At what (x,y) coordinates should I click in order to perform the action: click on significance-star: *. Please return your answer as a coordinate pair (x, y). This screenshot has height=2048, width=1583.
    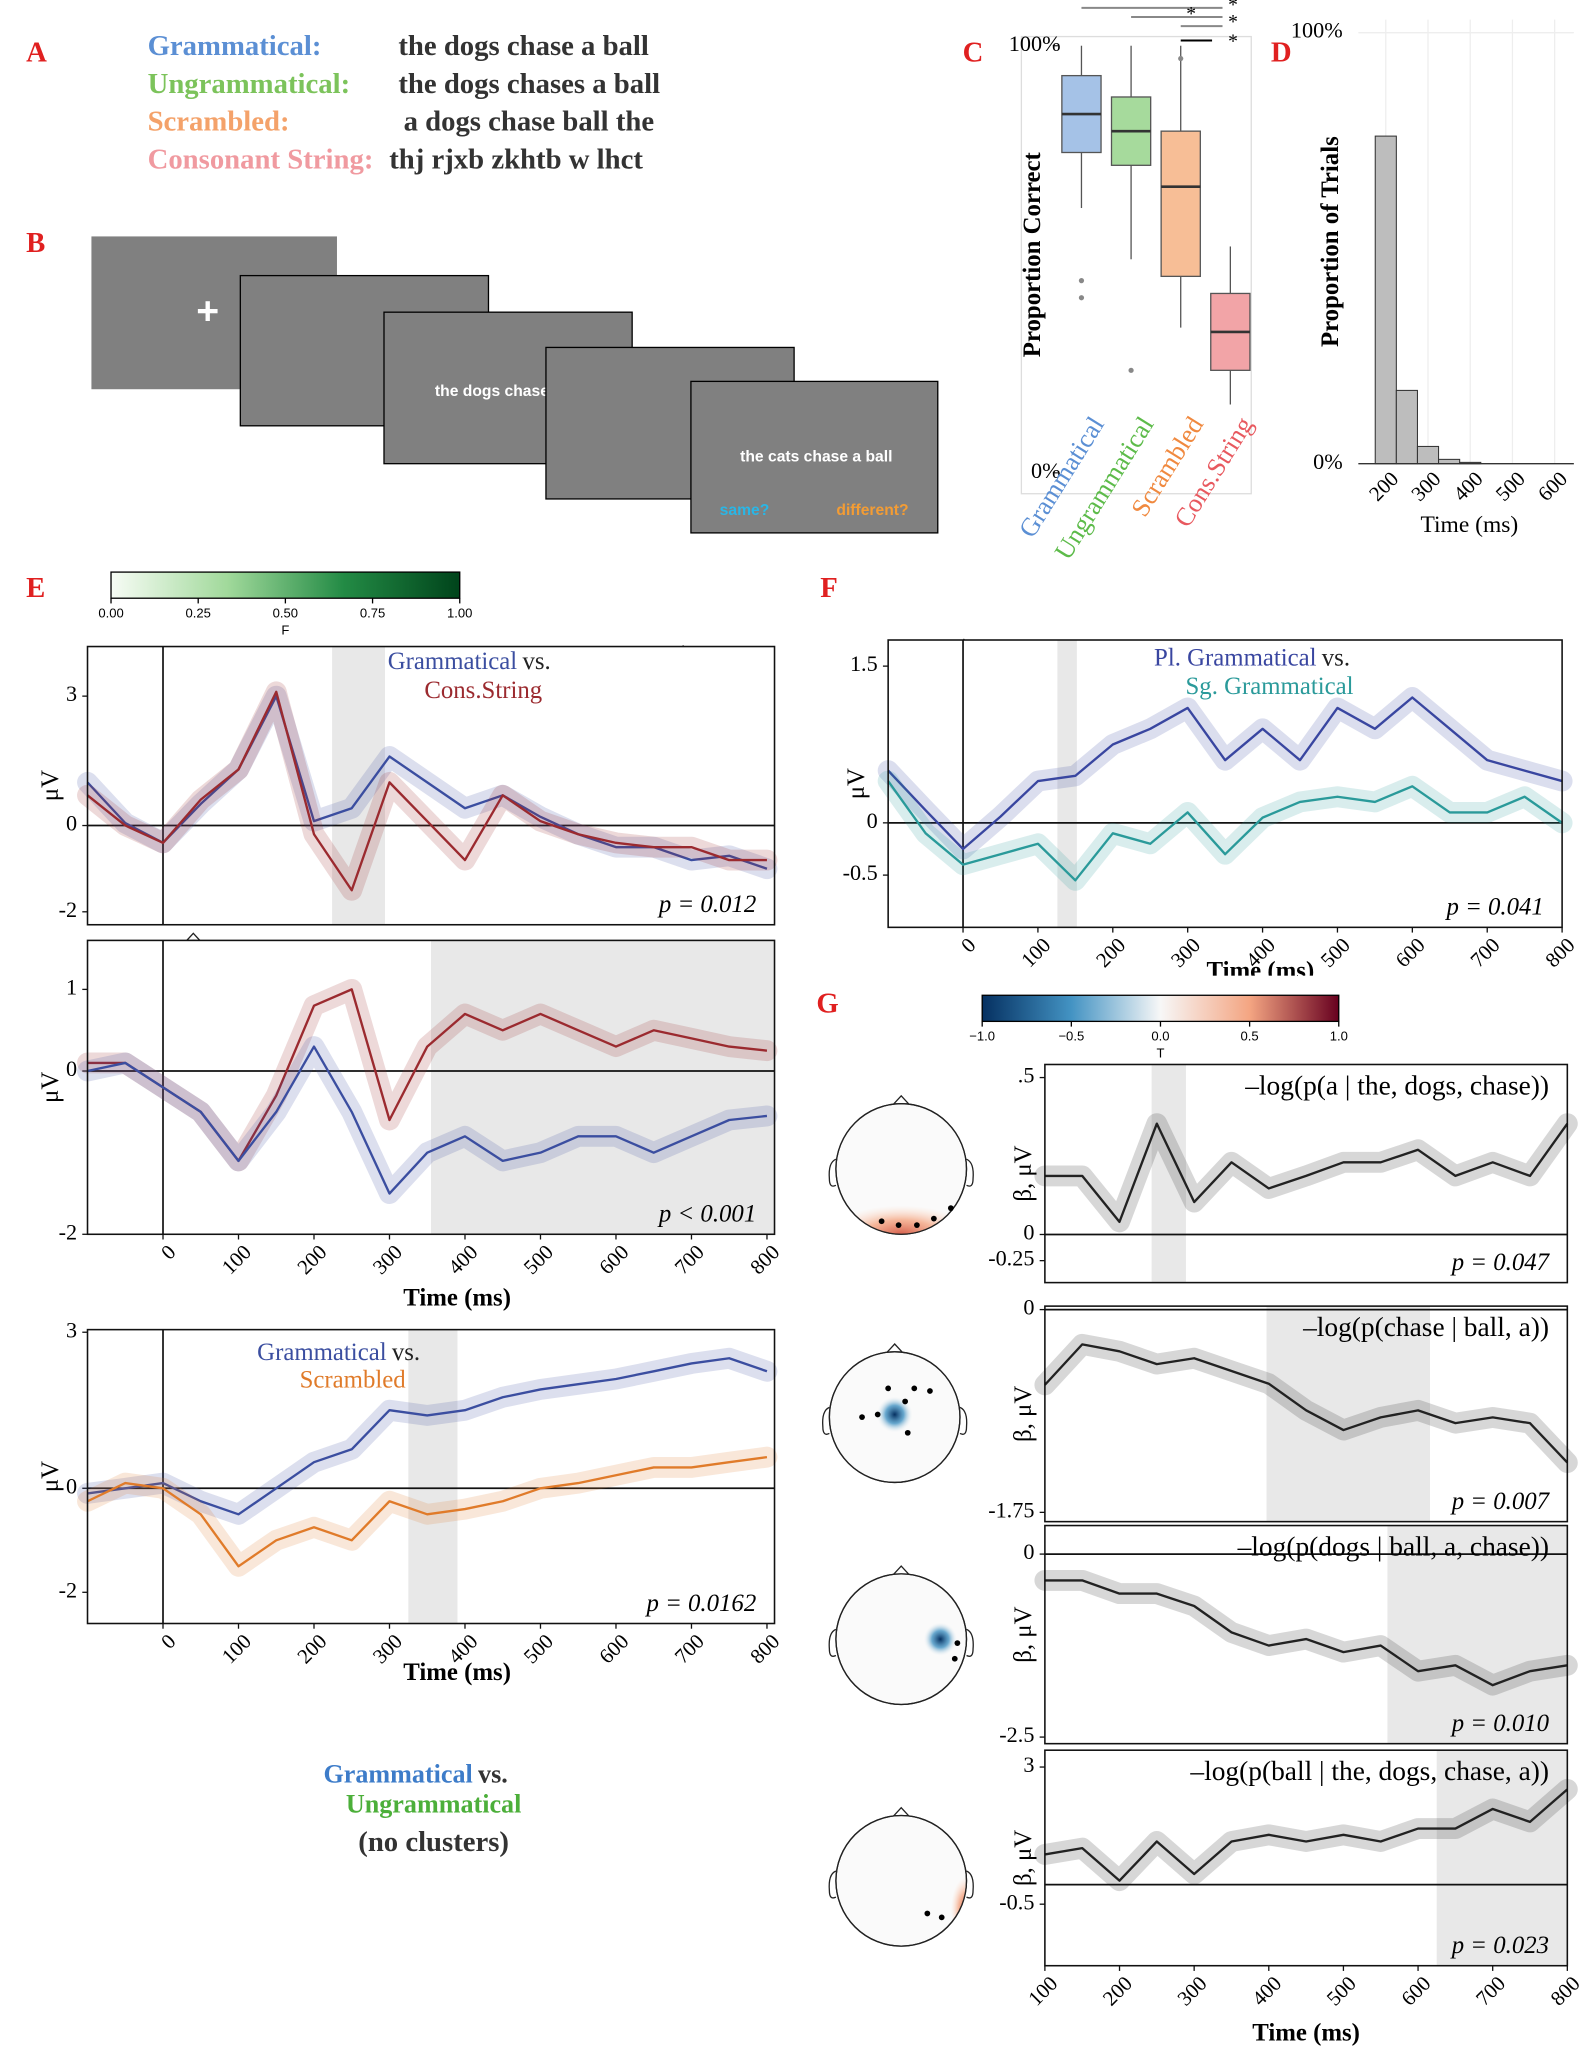
    Looking at the image, I should click on (1191, 14).